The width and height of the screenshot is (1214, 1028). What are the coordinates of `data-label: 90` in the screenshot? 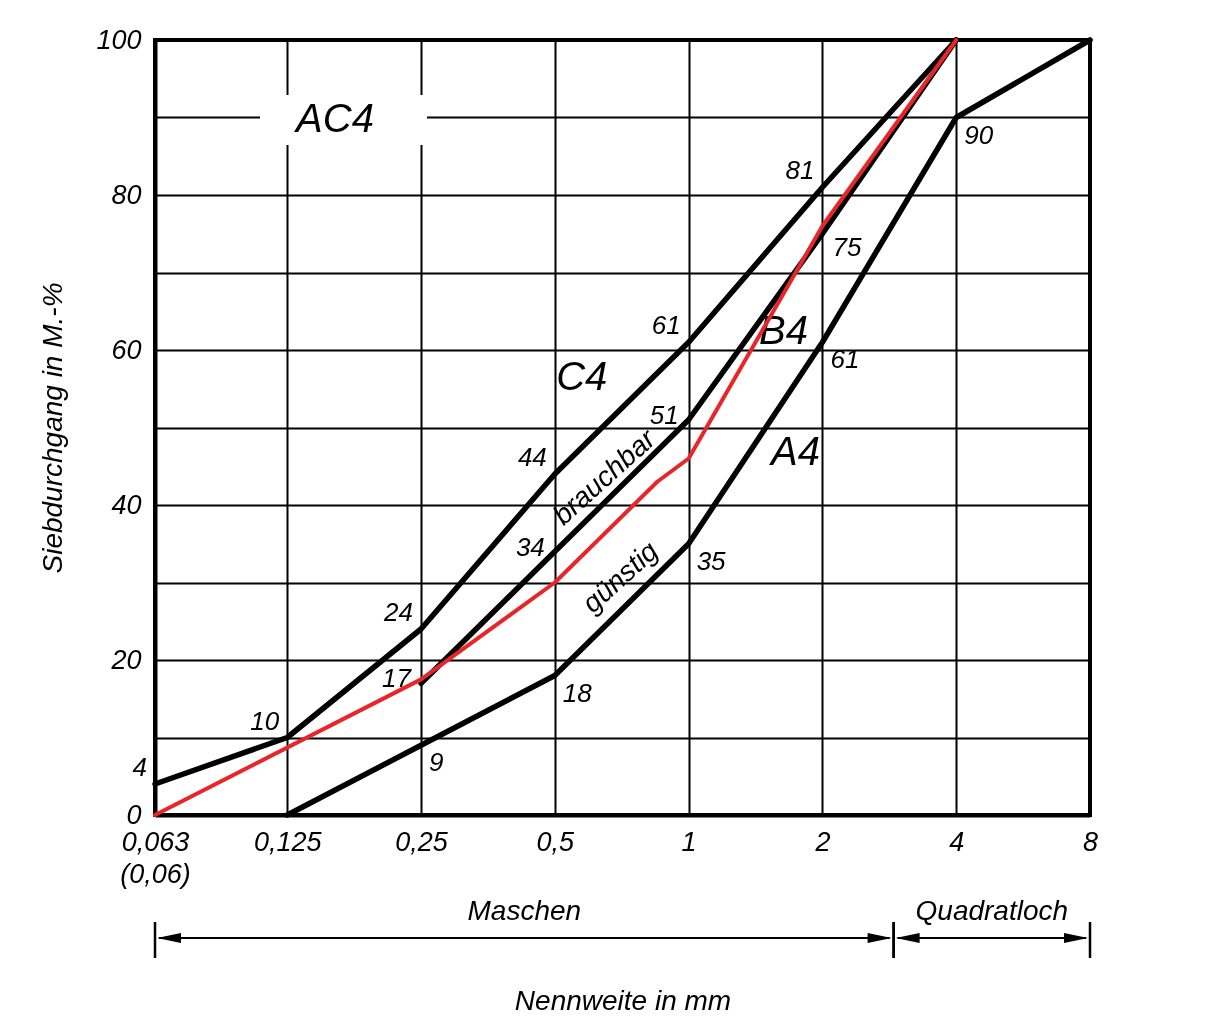 It's located at (979, 134).